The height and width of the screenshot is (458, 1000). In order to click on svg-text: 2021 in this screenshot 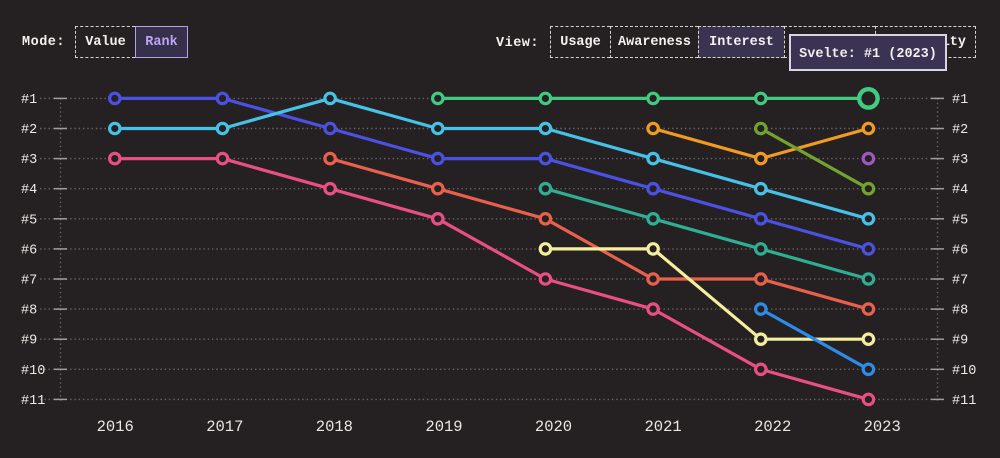, I will do `click(662, 427)`.